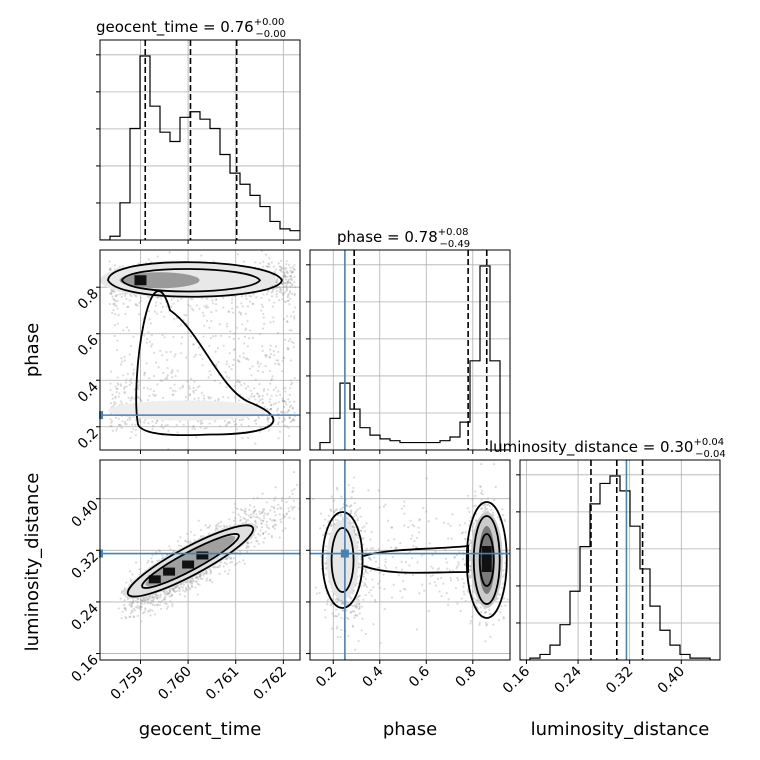 This screenshot has width=760, height=760. What do you see at coordinates (88, 392) in the screenshot?
I see `y-ticklabel-phase: 0.4` at bounding box center [88, 392].